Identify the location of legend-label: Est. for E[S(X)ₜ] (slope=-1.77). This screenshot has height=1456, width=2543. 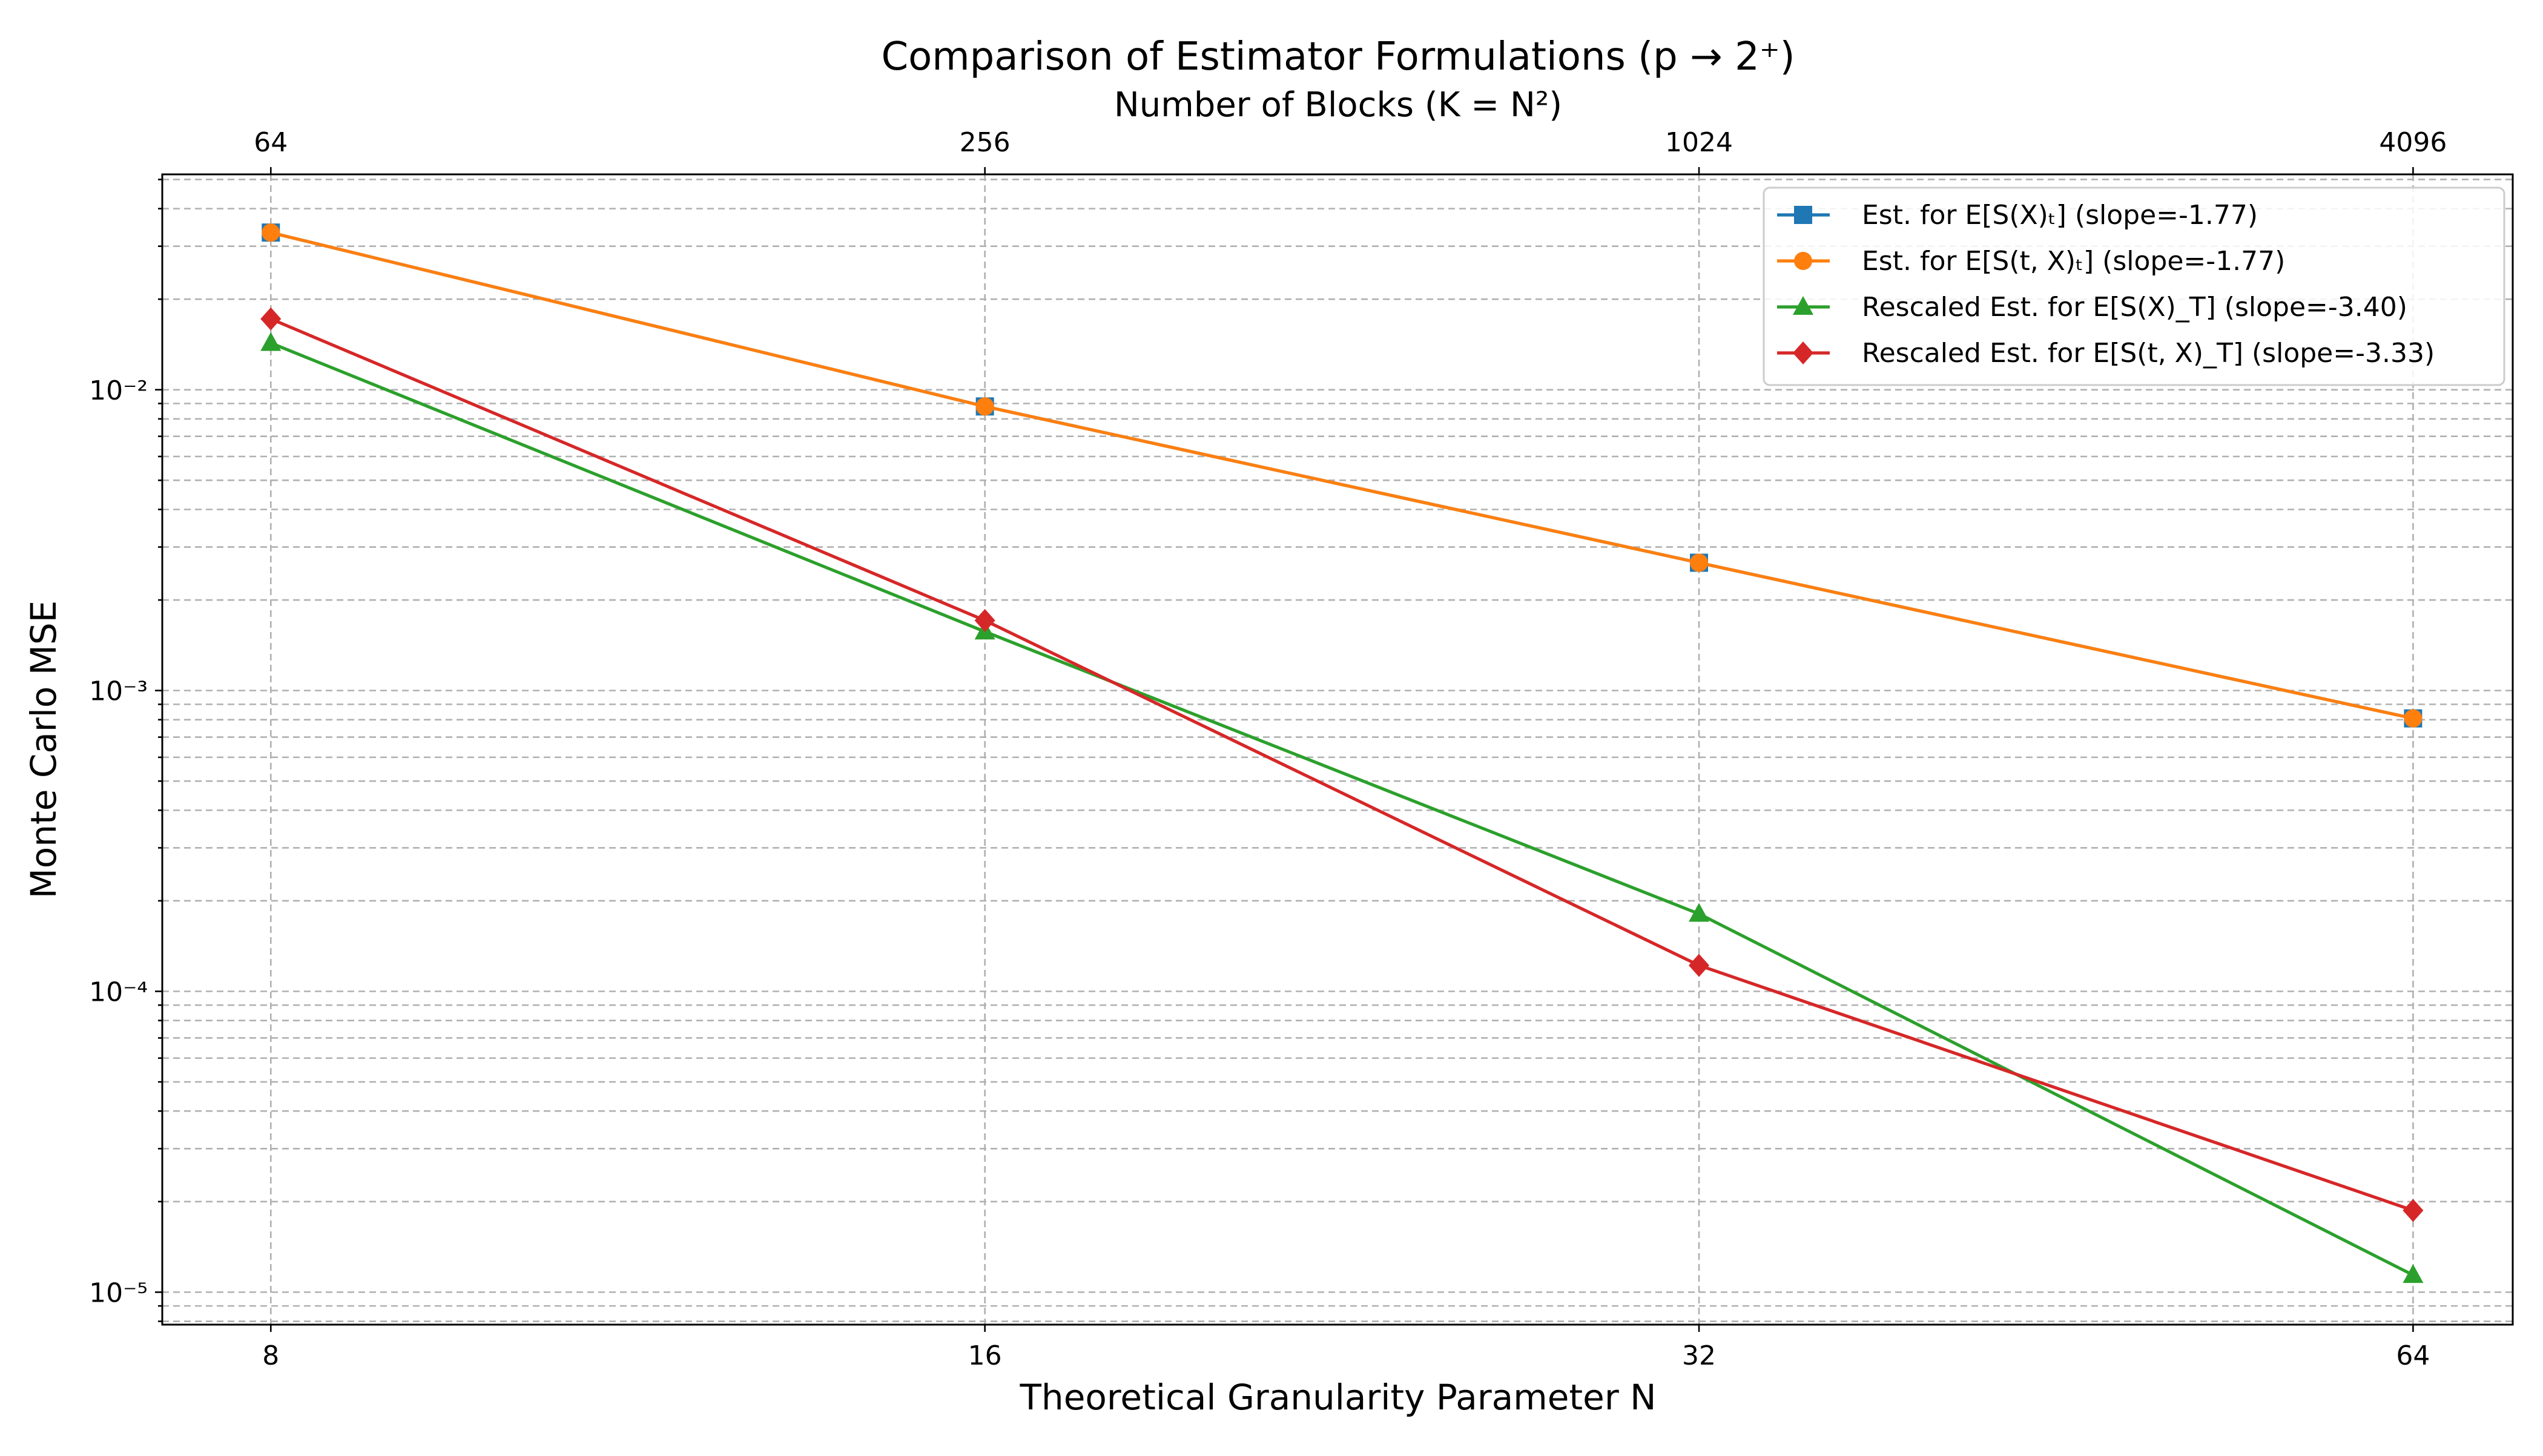
(2060, 215).